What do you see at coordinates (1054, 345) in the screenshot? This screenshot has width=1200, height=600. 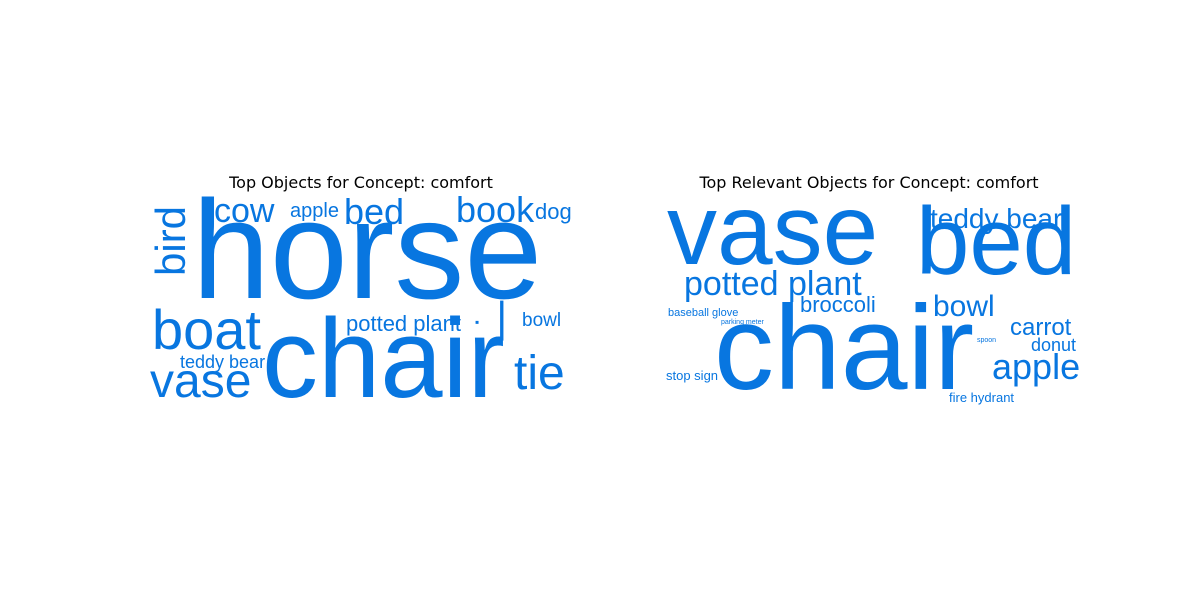 I see `cloud-word: donut` at bounding box center [1054, 345].